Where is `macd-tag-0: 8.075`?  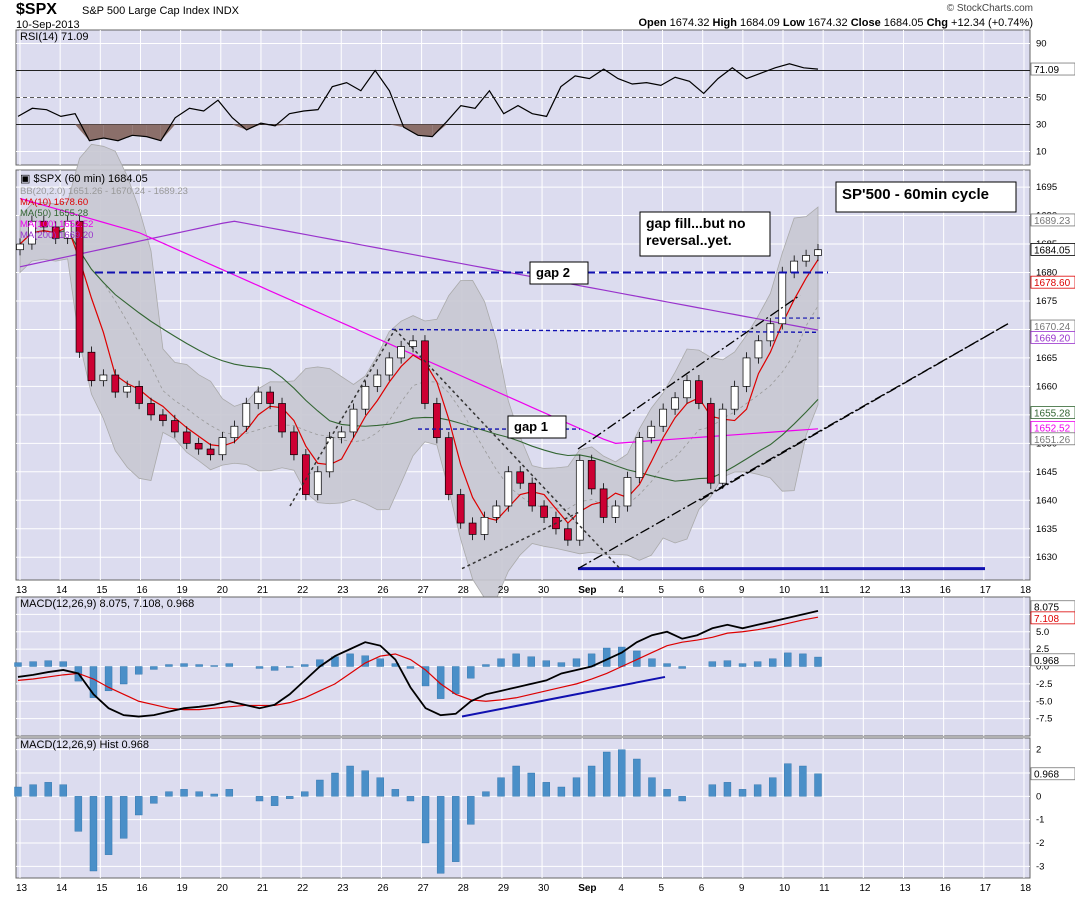
macd-tag-0: 8.075 is located at coordinates (1046, 608).